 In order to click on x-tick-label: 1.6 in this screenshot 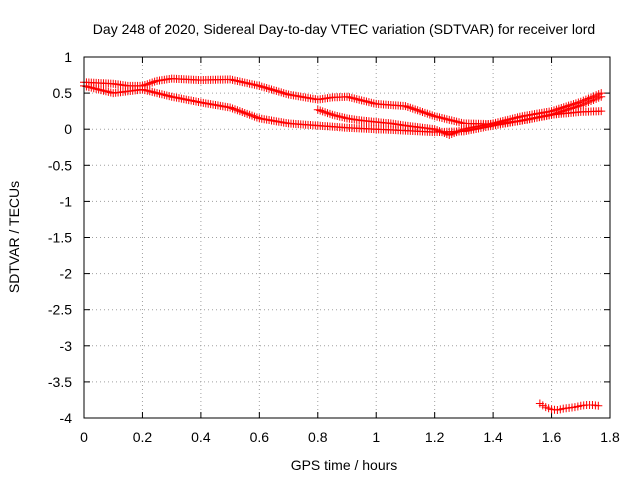, I will do `click(552, 437)`.